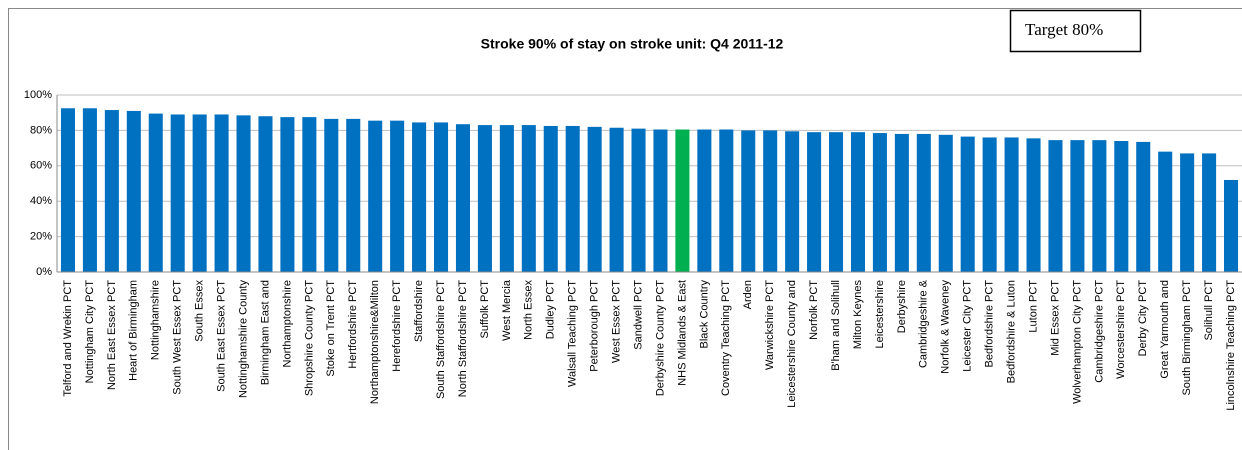 This screenshot has width=1242, height=450. What do you see at coordinates (243, 339) in the screenshot?
I see `x-tick-label: Nottinghamshire County` at bounding box center [243, 339].